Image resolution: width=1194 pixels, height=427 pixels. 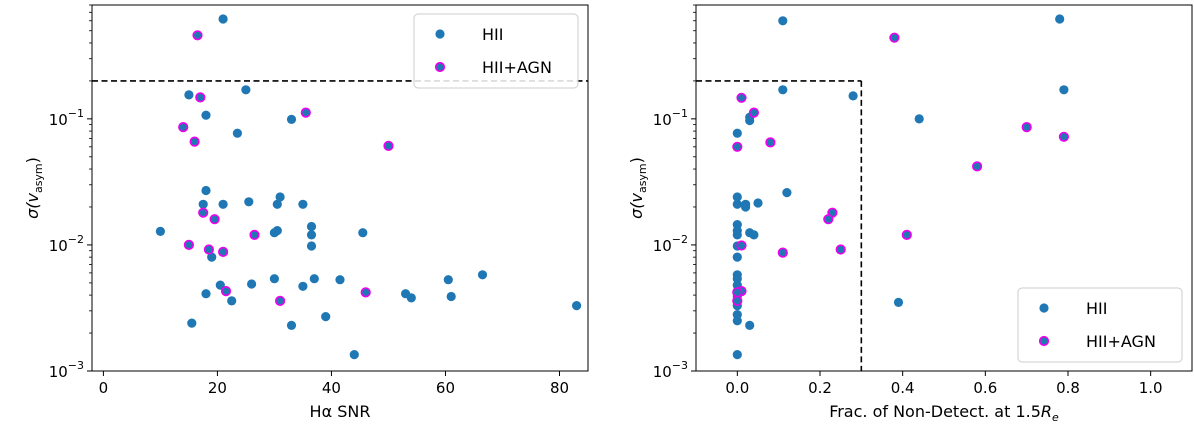 I want to click on legend-marker-hii-agn, so click(x=1044, y=341).